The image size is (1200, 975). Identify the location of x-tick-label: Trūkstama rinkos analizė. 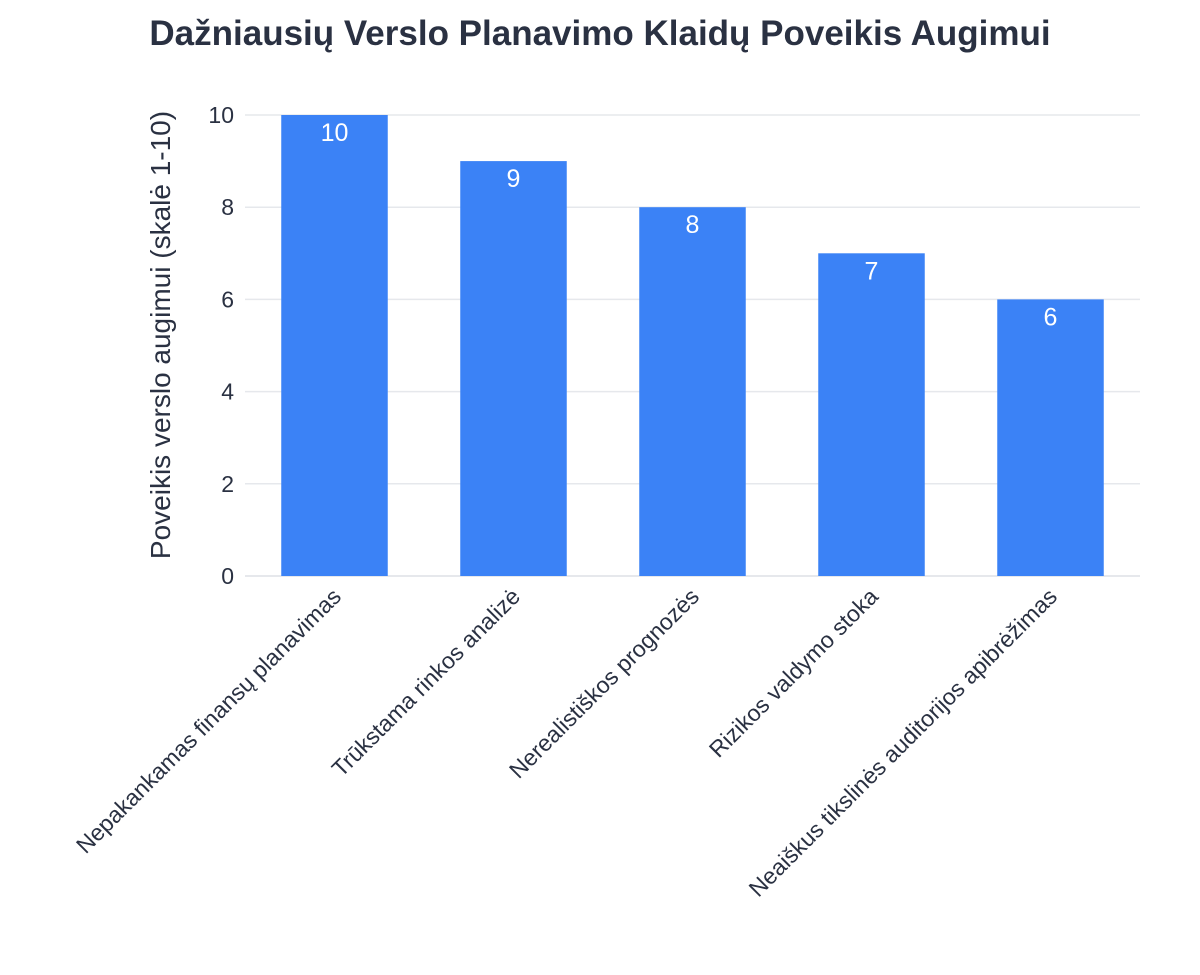
(425, 682).